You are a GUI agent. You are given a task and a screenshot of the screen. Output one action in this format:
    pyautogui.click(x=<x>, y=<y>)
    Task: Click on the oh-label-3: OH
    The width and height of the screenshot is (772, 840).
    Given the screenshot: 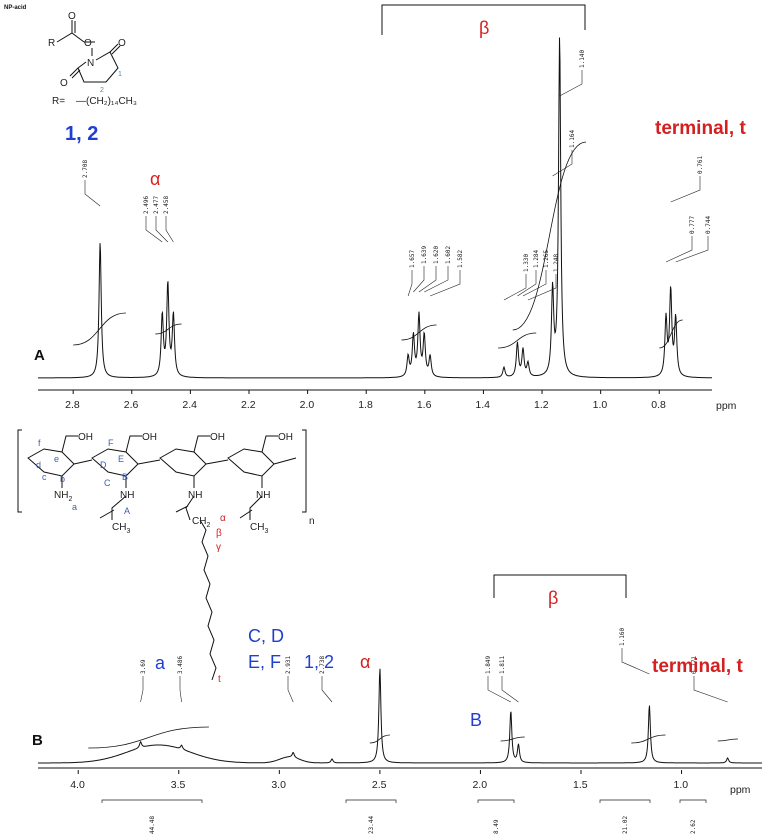 What is the action you would take?
    pyautogui.click(x=217, y=437)
    